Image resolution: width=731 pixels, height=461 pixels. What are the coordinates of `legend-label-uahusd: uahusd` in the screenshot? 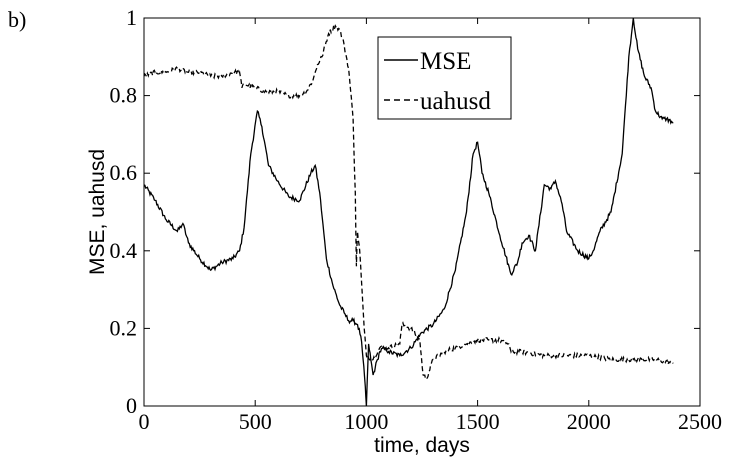 It's located at (455, 101).